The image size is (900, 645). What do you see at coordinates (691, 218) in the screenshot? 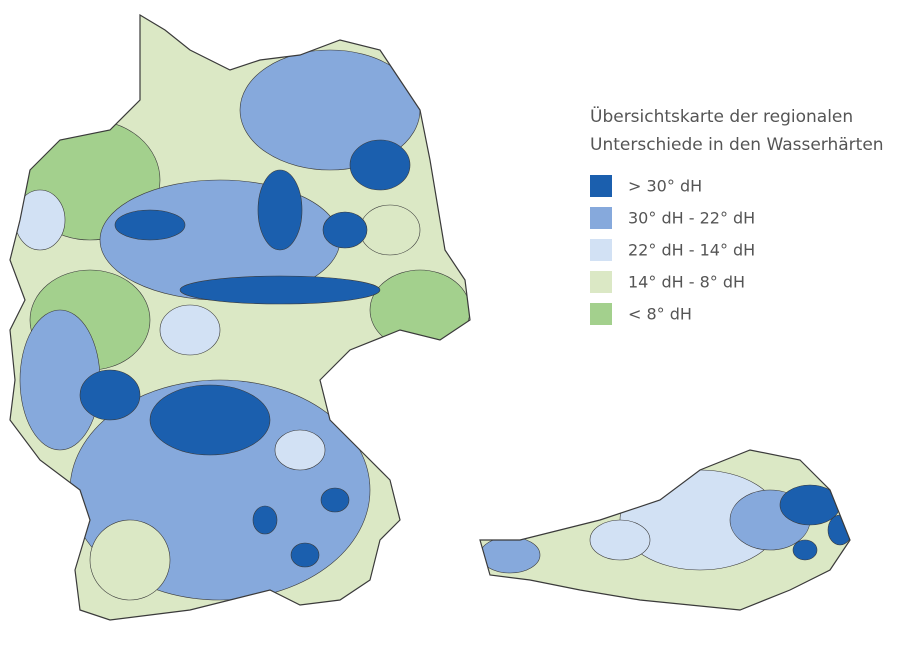
I see `legend-label: 30° dH - 22° dH` at bounding box center [691, 218].